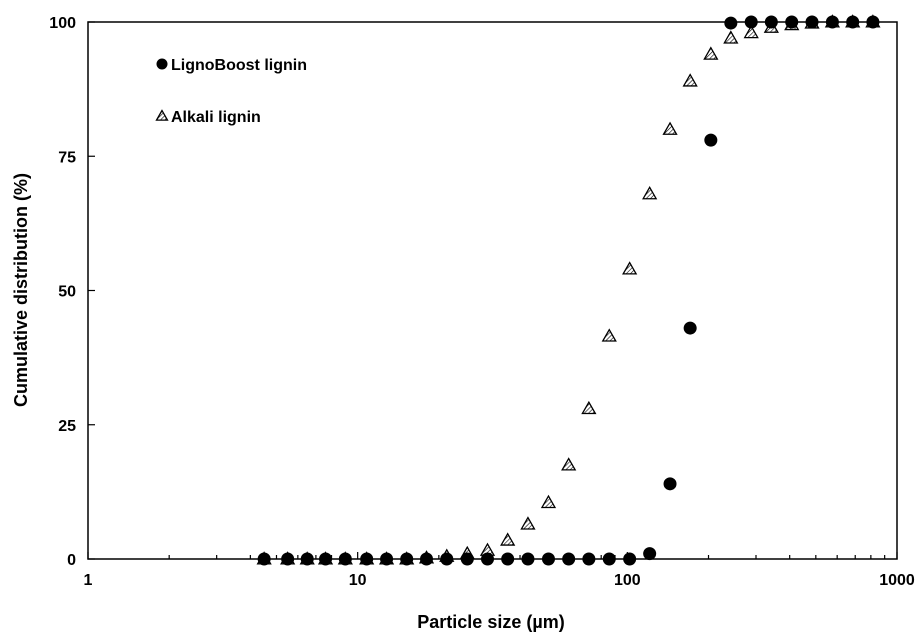 This screenshot has width=917, height=634. What do you see at coordinates (627, 580) in the screenshot?
I see `x-tick-label: 100` at bounding box center [627, 580].